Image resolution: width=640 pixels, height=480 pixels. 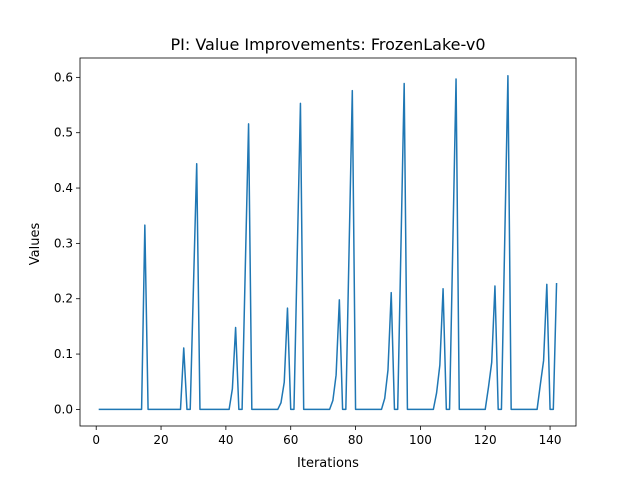 What do you see at coordinates (63, 354) in the screenshot?
I see `y-tick-label-1: 0.1` at bounding box center [63, 354].